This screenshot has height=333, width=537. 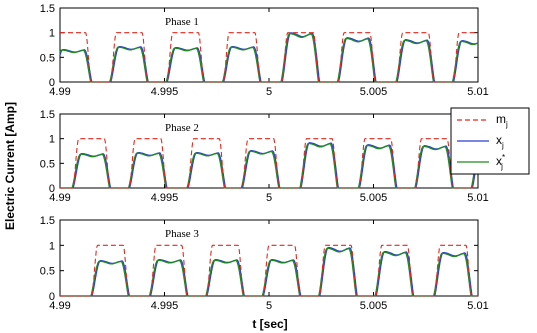 What do you see at coordinates (269, 324) in the screenshot?
I see `x-axis-label: t [sec]` at bounding box center [269, 324].